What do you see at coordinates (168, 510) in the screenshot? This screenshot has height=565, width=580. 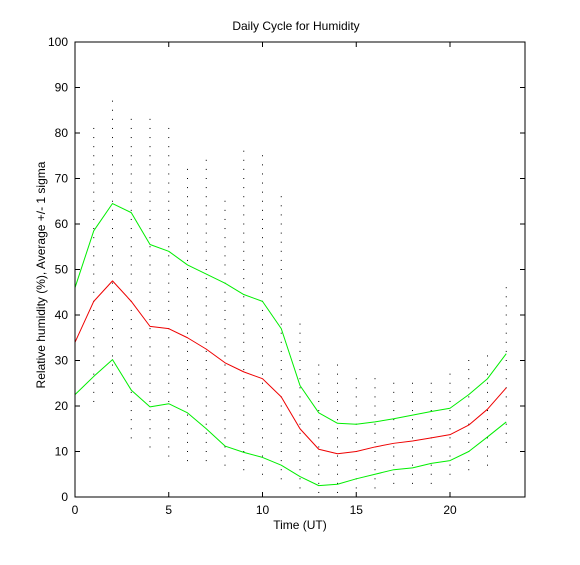 I see `x-tick-label: 5` at bounding box center [168, 510].